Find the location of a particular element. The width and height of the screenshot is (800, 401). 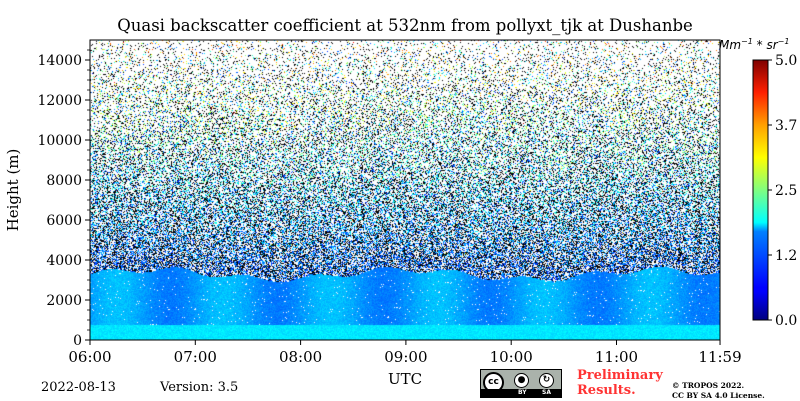

colorbar-unit-label: Mm−1 * sr−1 is located at coordinates (754, 44).